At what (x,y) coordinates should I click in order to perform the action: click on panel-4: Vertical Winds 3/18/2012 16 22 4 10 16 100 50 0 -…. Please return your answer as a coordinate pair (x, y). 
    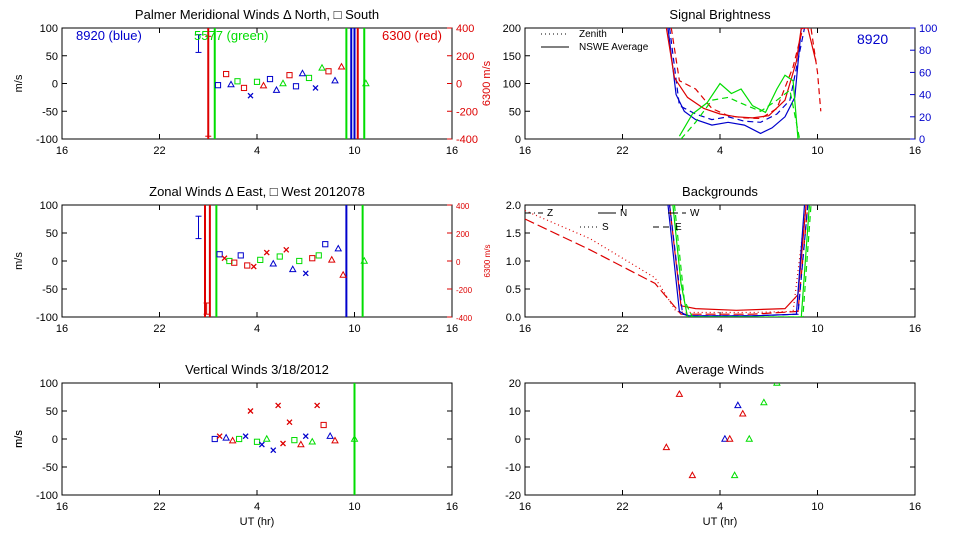
    Looking at the image, I should click on (235, 445).